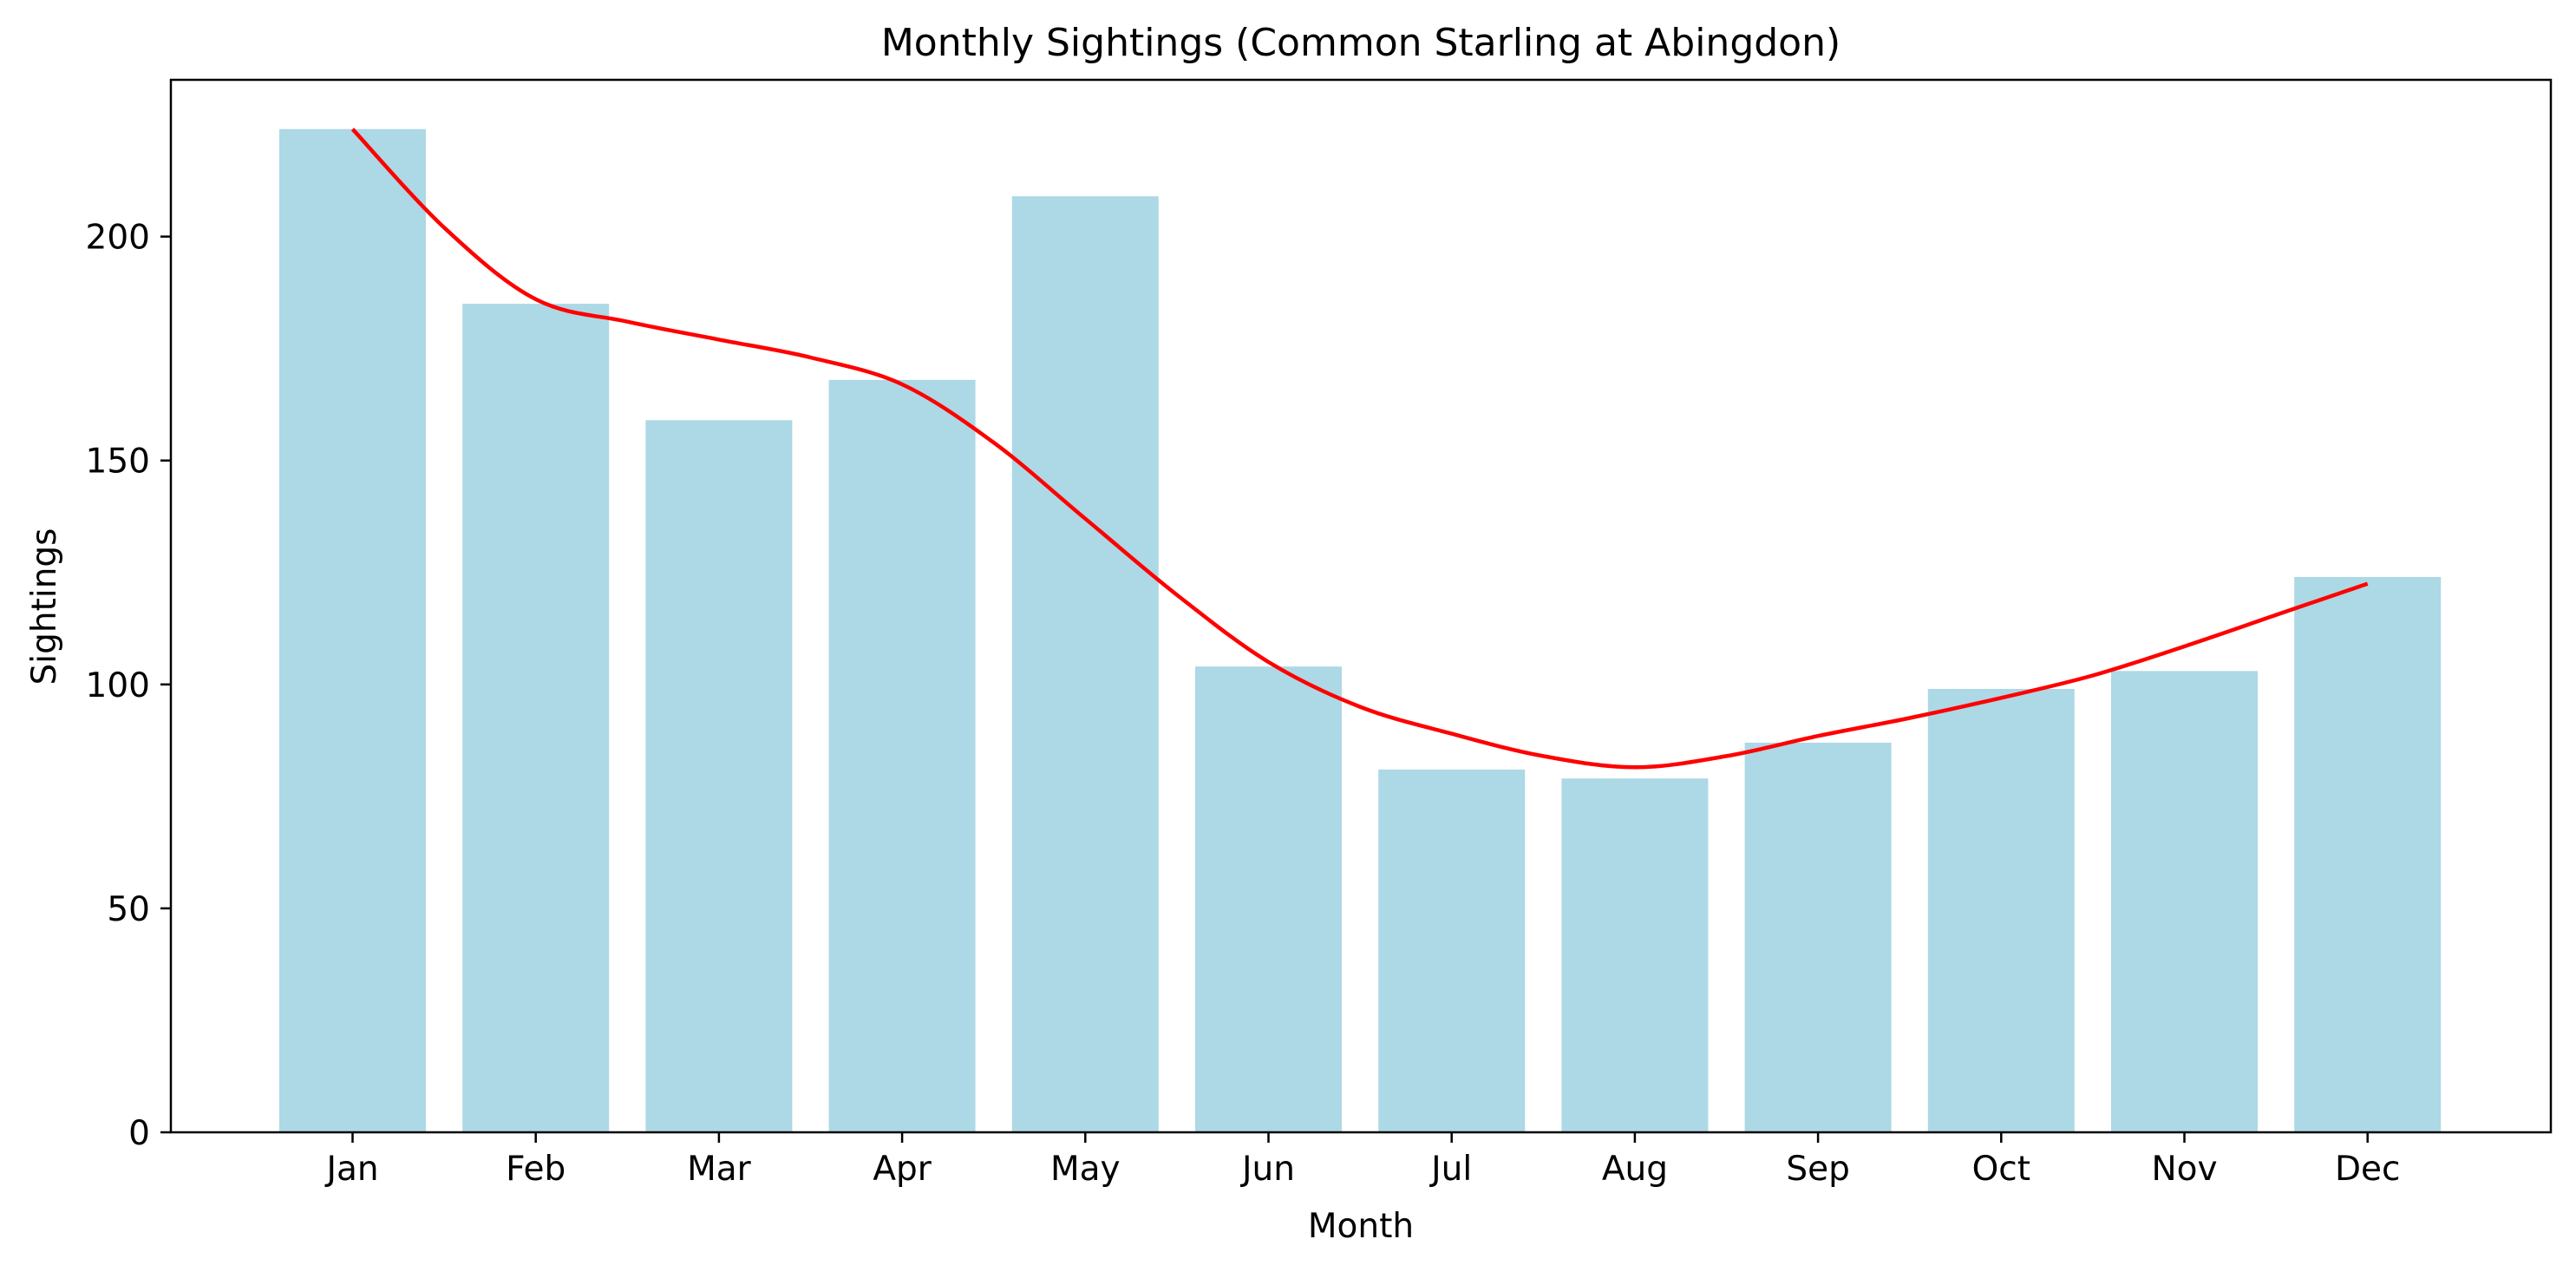 The image size is (2576, 1272). I want to click on bar-may, so click(1085, 664).